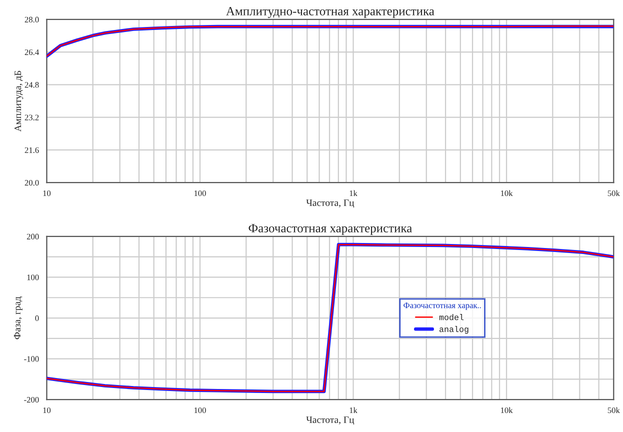 Image resolution: width=623 pixels, height=432 pixels. I want to click on y-tick-label: 24.8, so click(31, 85).